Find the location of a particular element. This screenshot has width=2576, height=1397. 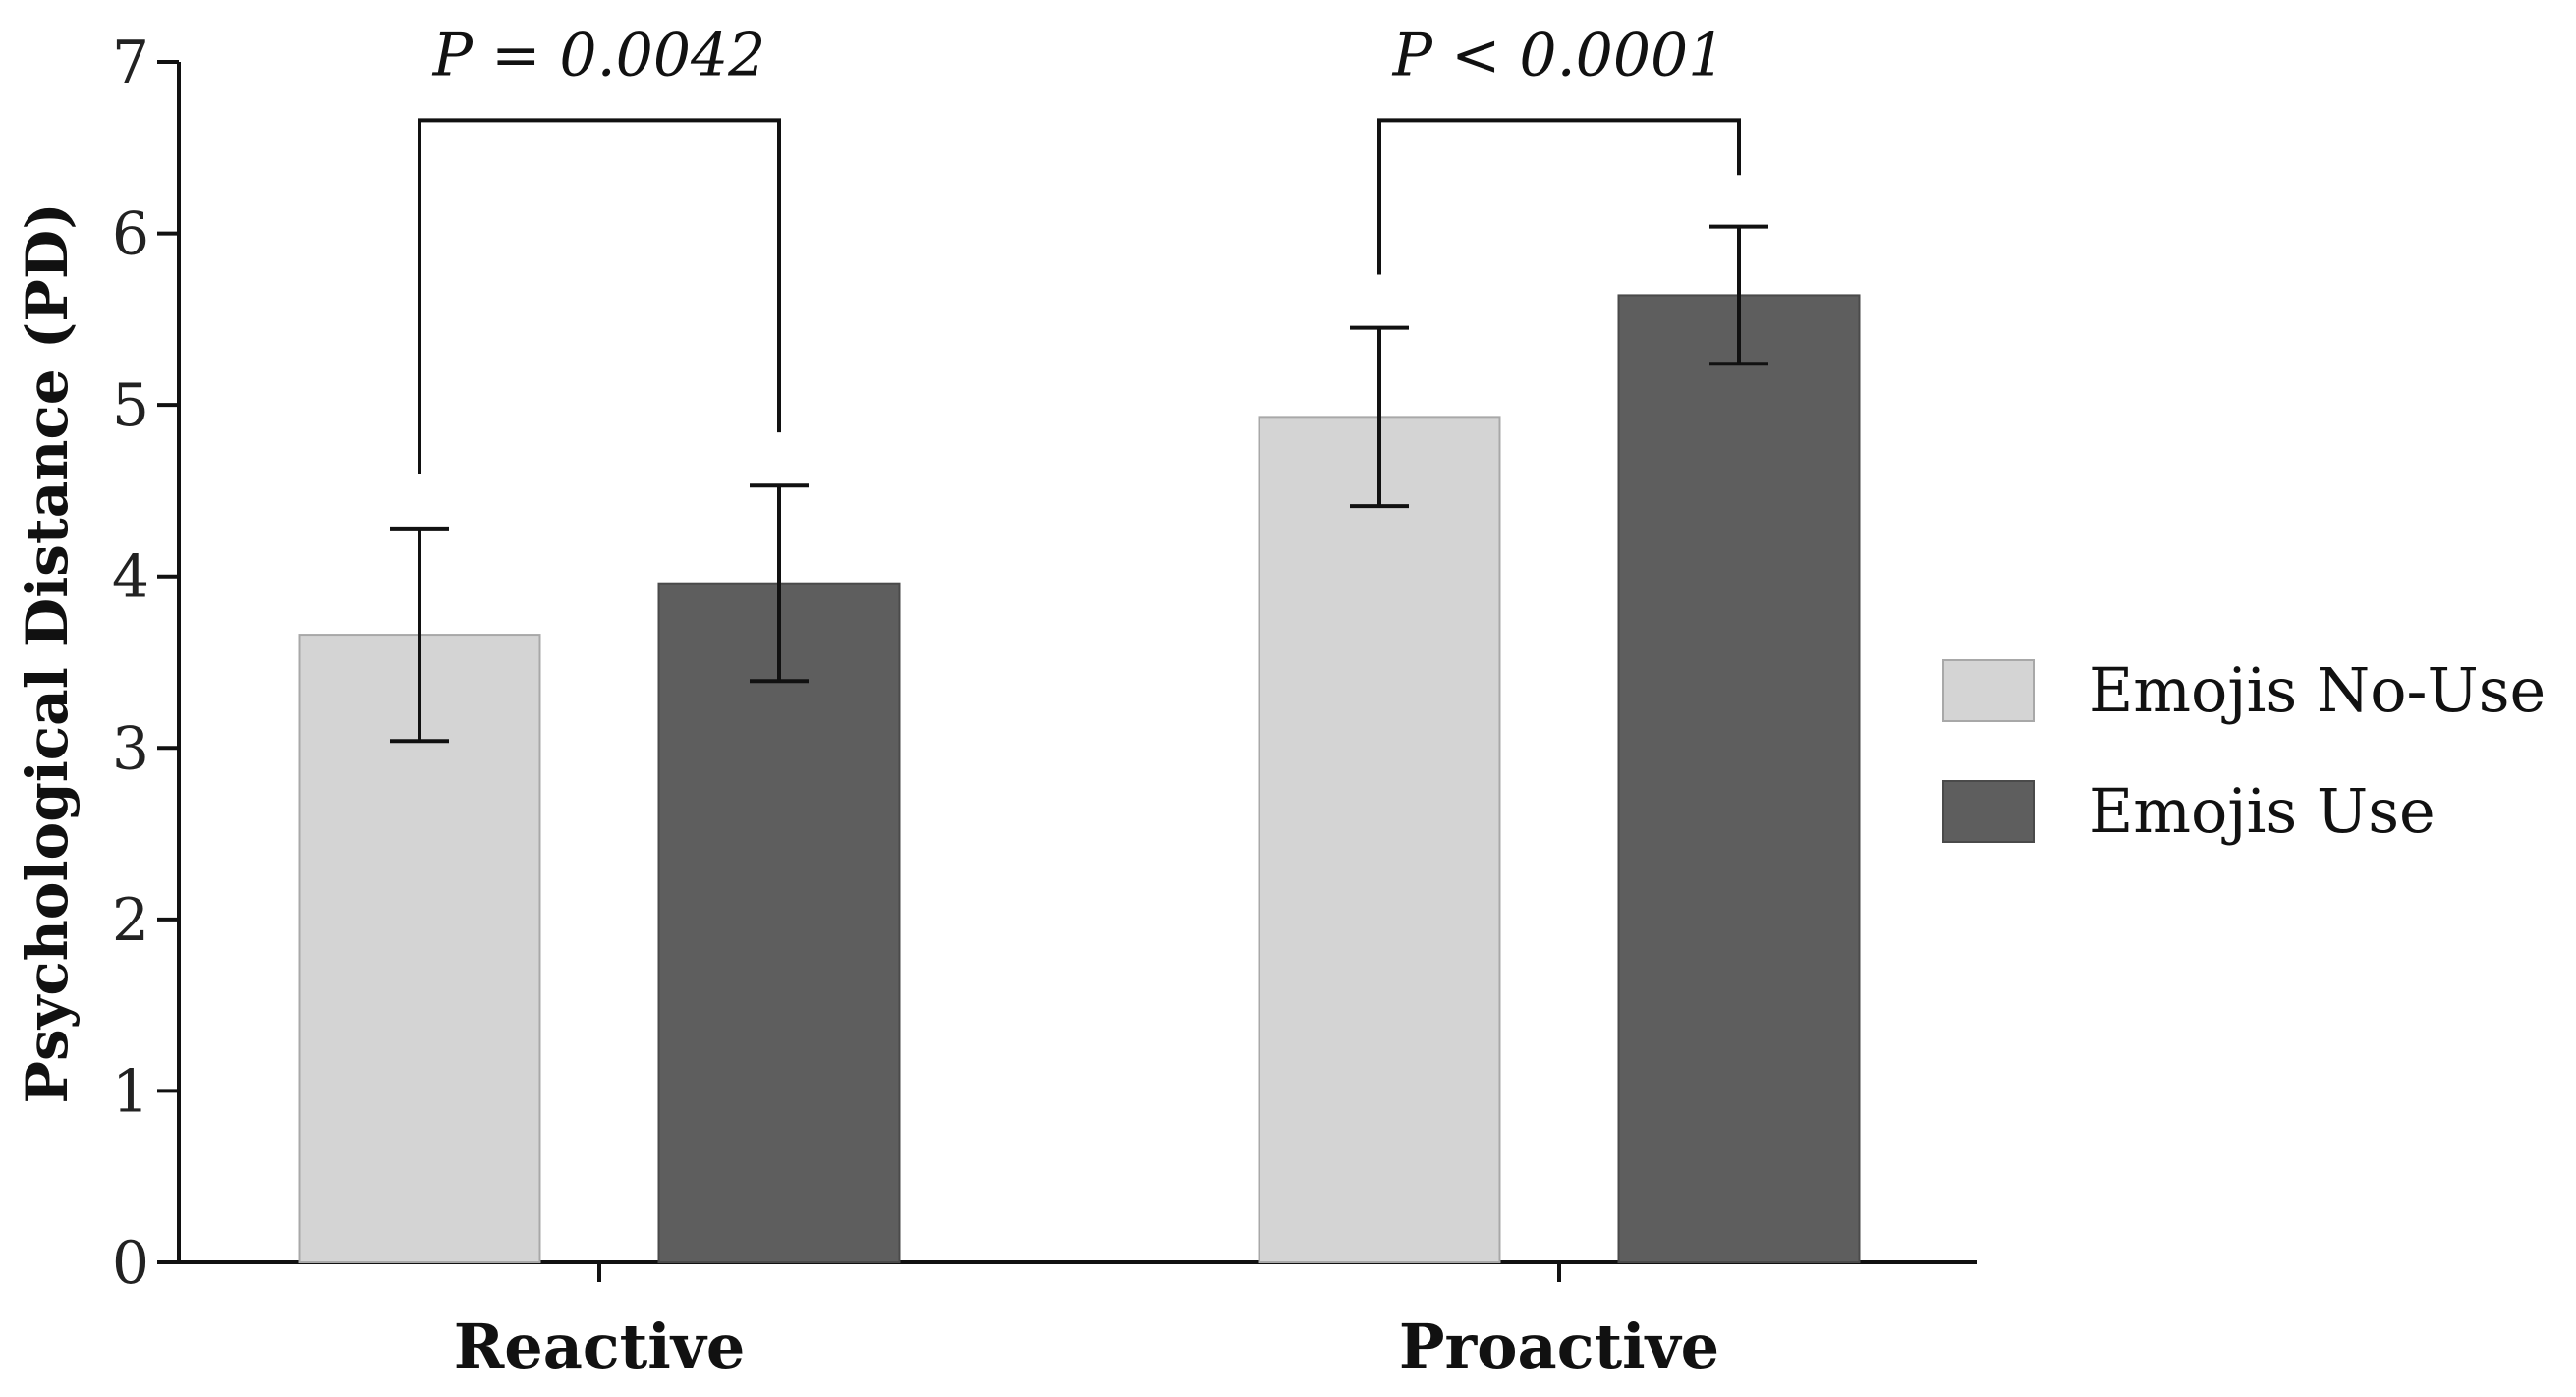

x-category-label: Reactive is located at coordinates (600, 1346).